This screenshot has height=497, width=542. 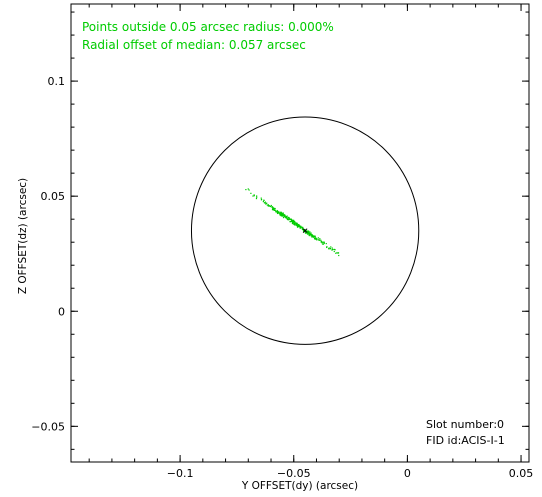 I want to click on fid-id-label: FID id:ACIS-I-1, so click(x=465, y=440).